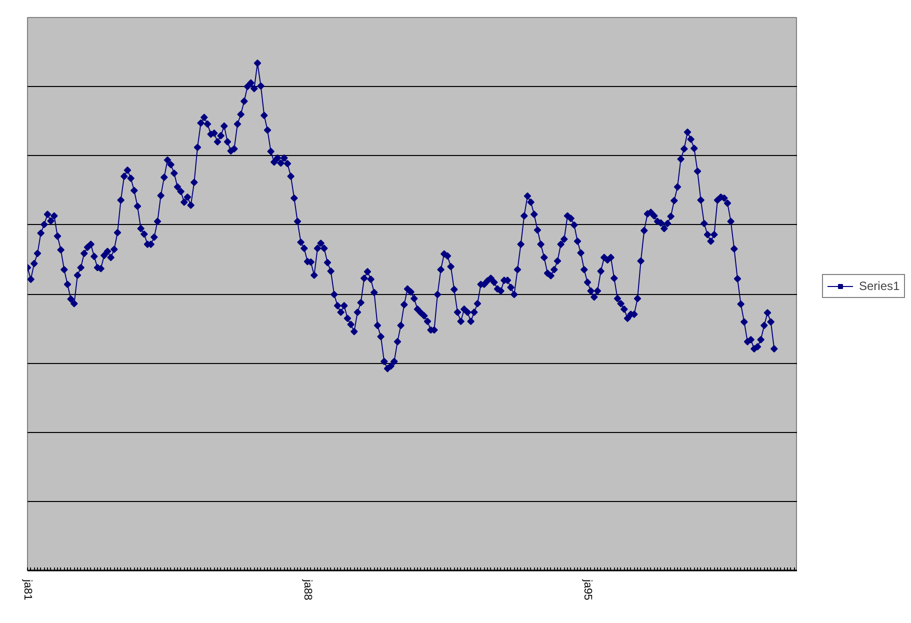  I want to click on x-tick-label: ja81, so click(28, 589).